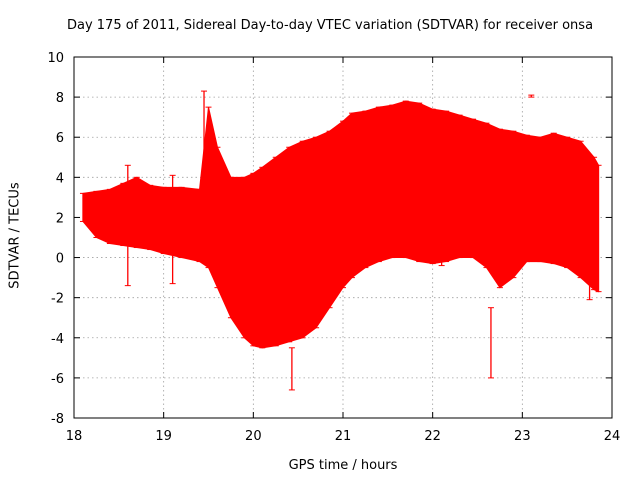 This screenshot has width=640, height=480. What do you see at coordinates (74, 436) in the screenshot?
I see `x-tick-label: 18` at bounding box center [74, 436].